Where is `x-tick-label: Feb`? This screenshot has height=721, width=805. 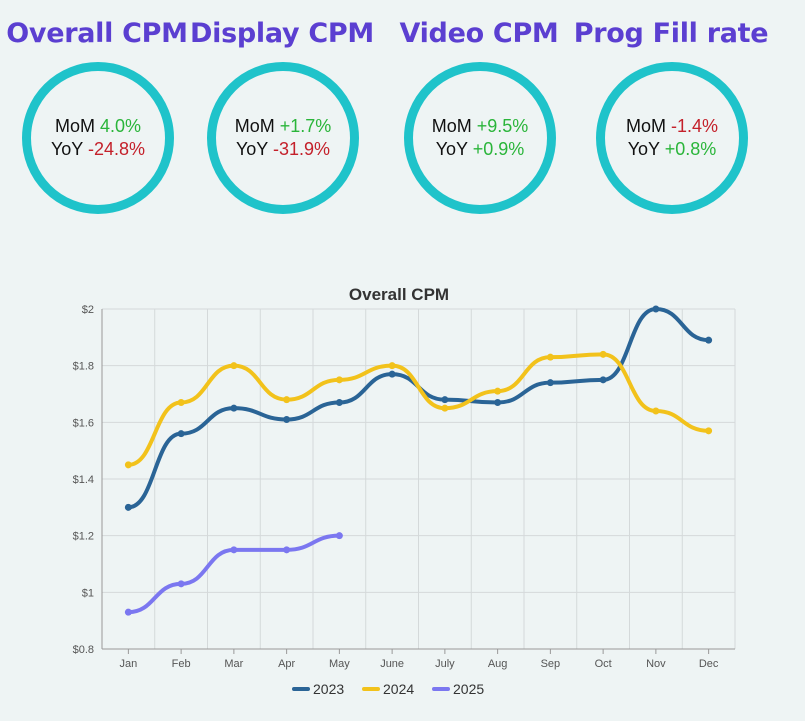
x-tick-label: Feb is located at coordinates (181, 664).